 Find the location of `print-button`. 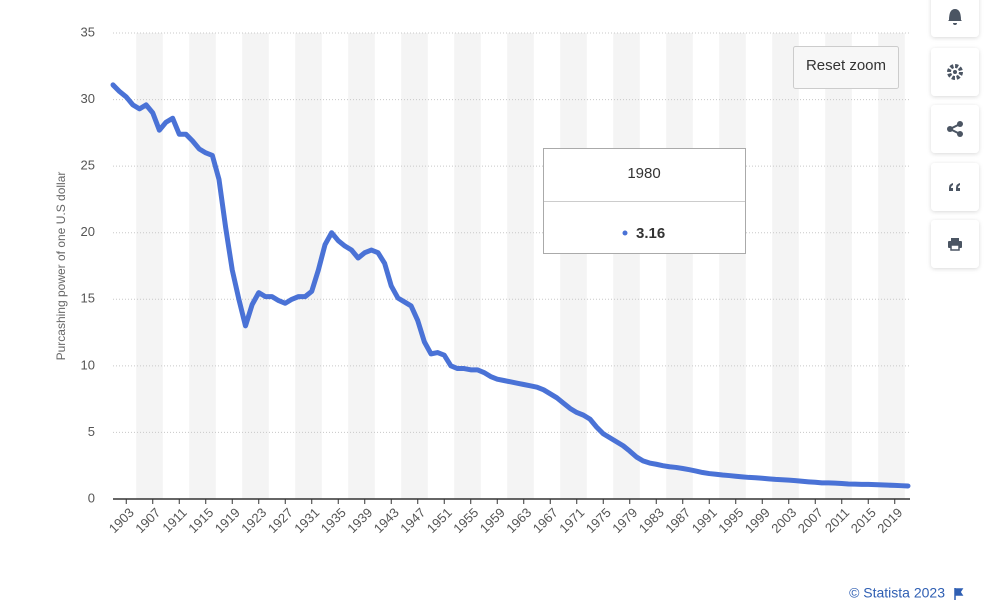

print-button is located at coordinates (955, 244).